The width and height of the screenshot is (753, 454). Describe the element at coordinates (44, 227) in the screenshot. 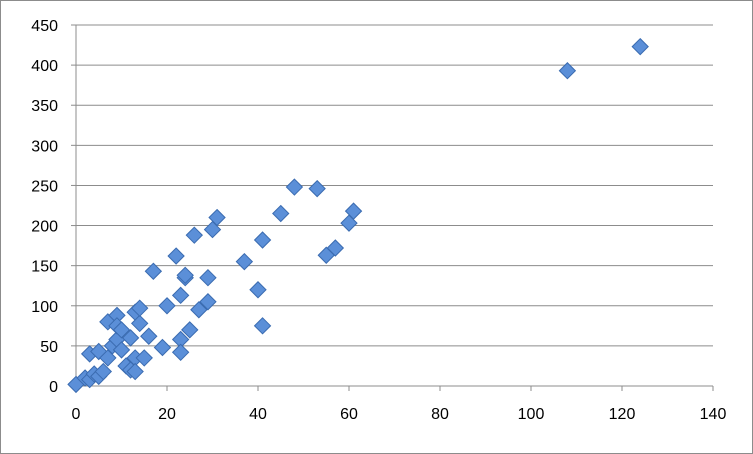

I see `y-tick-label: 200` at that location.